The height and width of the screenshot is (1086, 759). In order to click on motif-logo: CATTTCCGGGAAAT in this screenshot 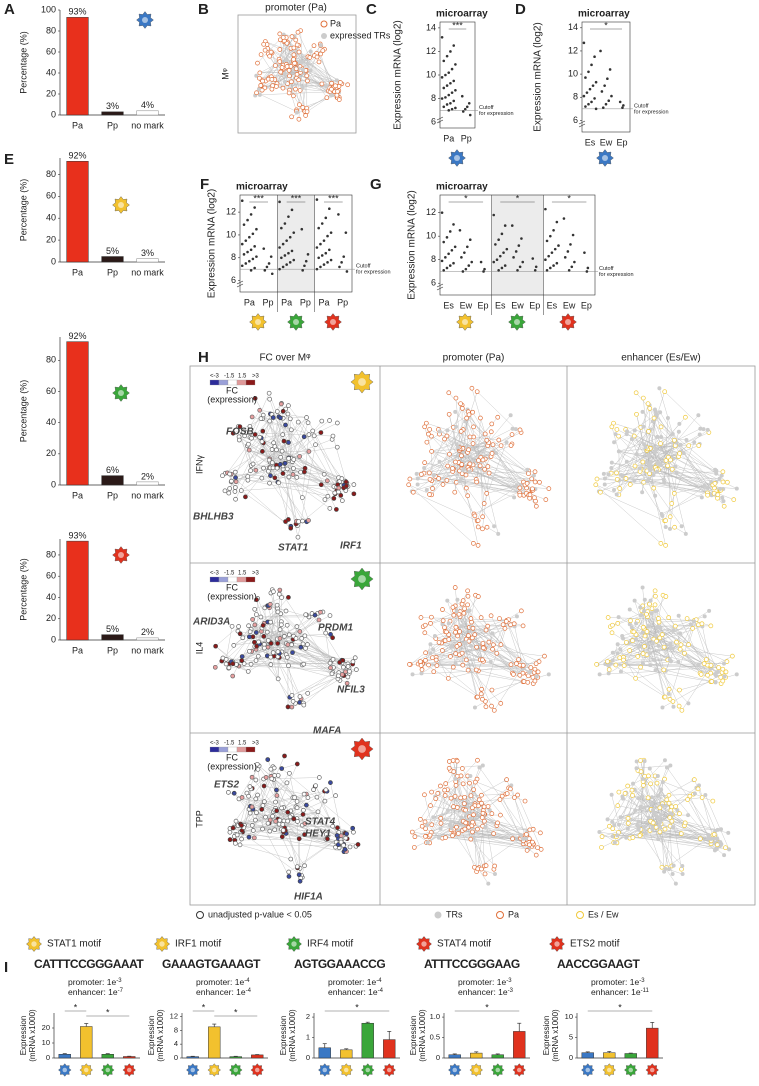, I will do `click(89, 964)`.